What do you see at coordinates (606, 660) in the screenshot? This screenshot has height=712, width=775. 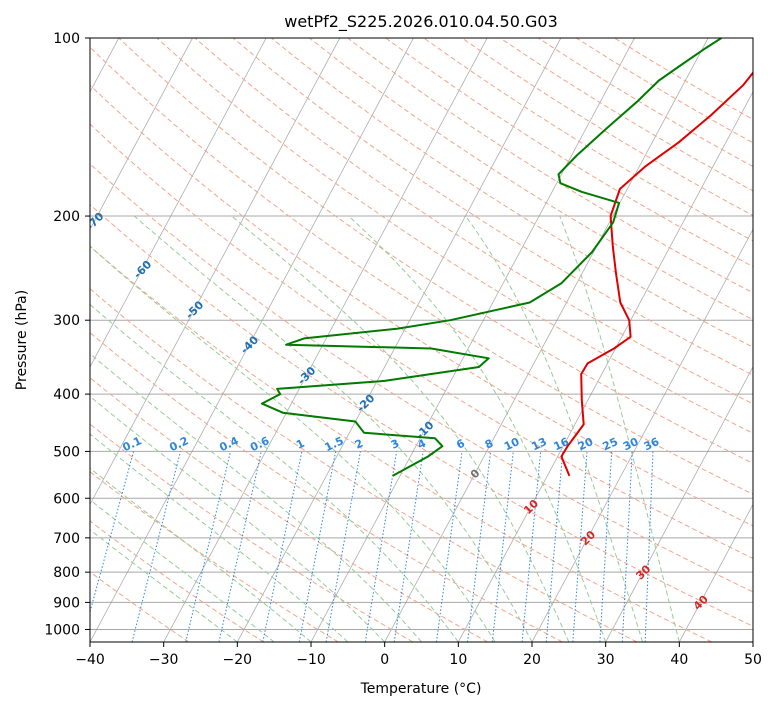 I see `x-tick-label: 30` at bounding box center [606, 660].